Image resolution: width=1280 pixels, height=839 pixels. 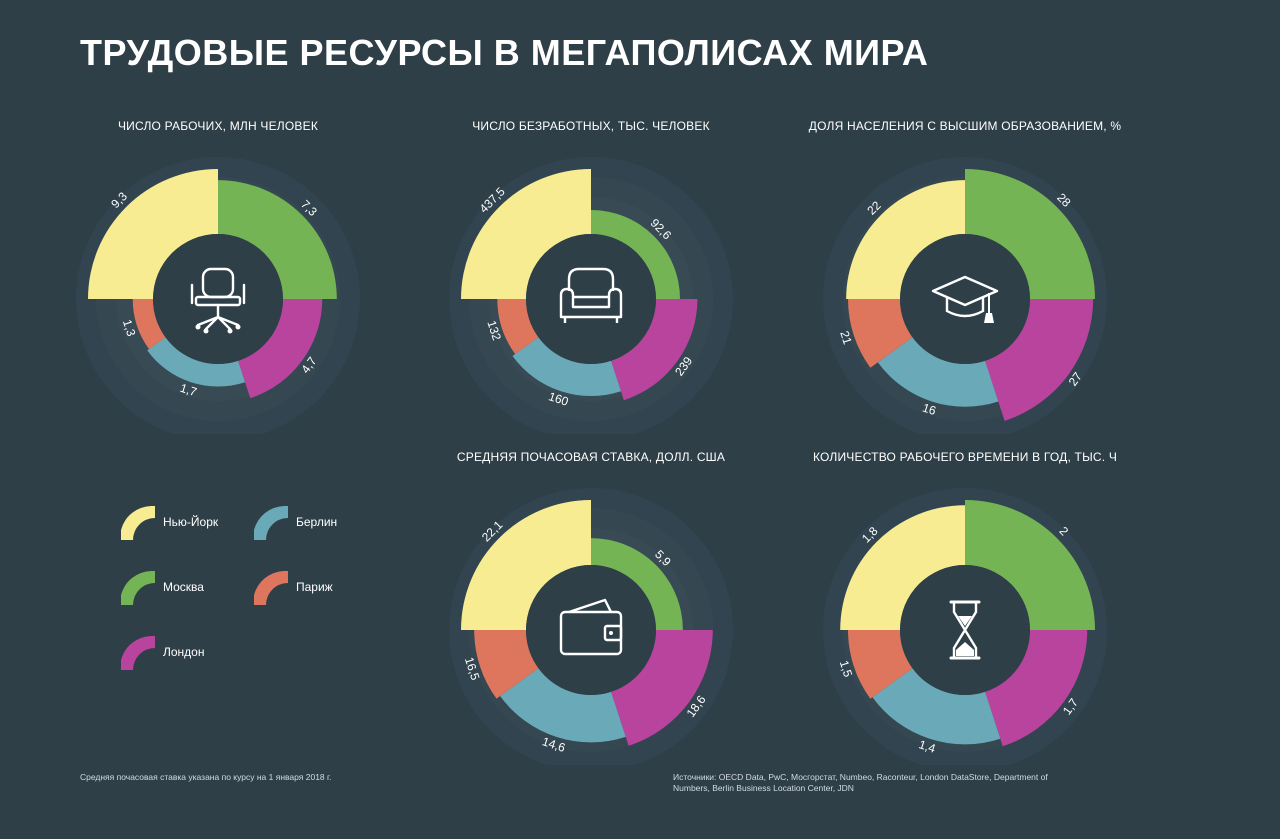 What do you see at coordinates (591, 295) in the screenshot?
I see `armchair-icon` at bounding box center [591, 295].